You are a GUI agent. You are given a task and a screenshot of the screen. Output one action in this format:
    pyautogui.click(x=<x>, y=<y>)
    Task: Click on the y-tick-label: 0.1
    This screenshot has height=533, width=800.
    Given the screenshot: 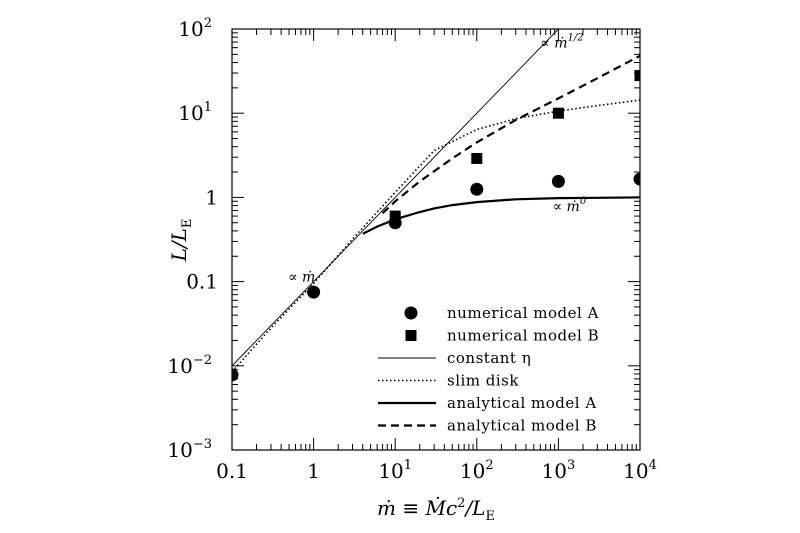 What is the action you would take?
    pyautogui.click(x=202, y=282)
    